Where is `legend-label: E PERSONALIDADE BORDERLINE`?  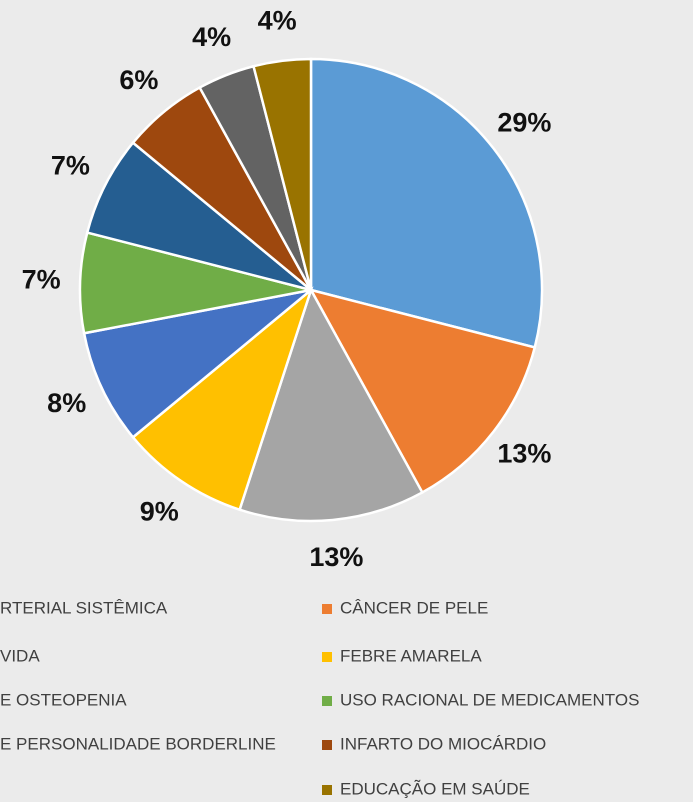
legend-label: E PERSONALIDADE BORDERLINE is located at coordinates (138, 743).